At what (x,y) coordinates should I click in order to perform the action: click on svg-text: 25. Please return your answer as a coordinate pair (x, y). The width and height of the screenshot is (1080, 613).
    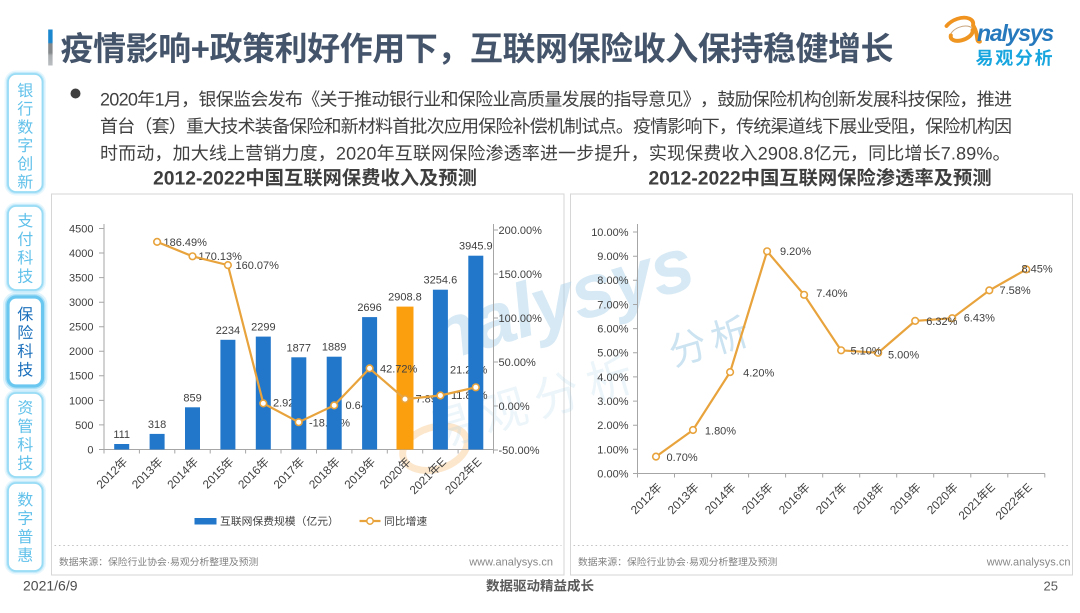
    Looking at the image, I should click on (1051, 586).